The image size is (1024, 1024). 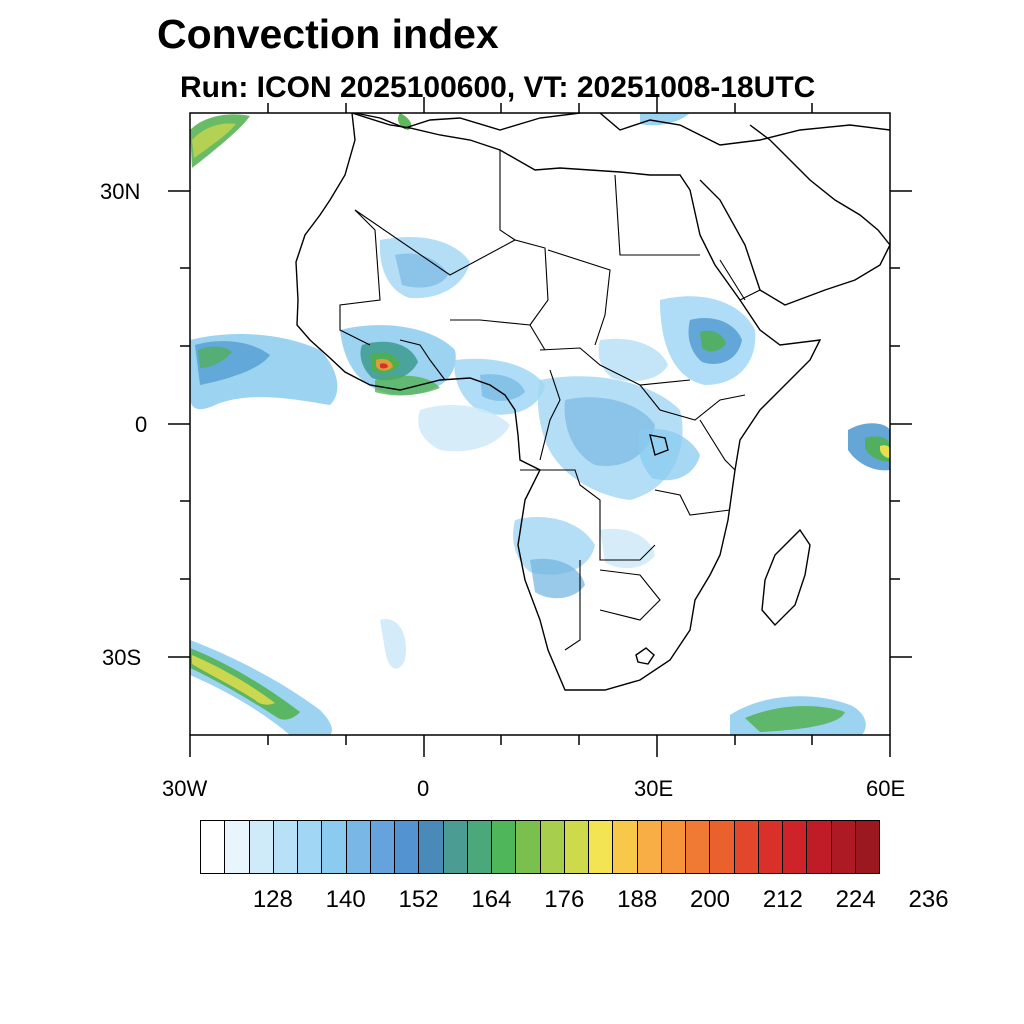 What do you see at coordinates (557, 578) in the screenshot?
I see `field-patch-namibia` at bounding box center [557, 578].